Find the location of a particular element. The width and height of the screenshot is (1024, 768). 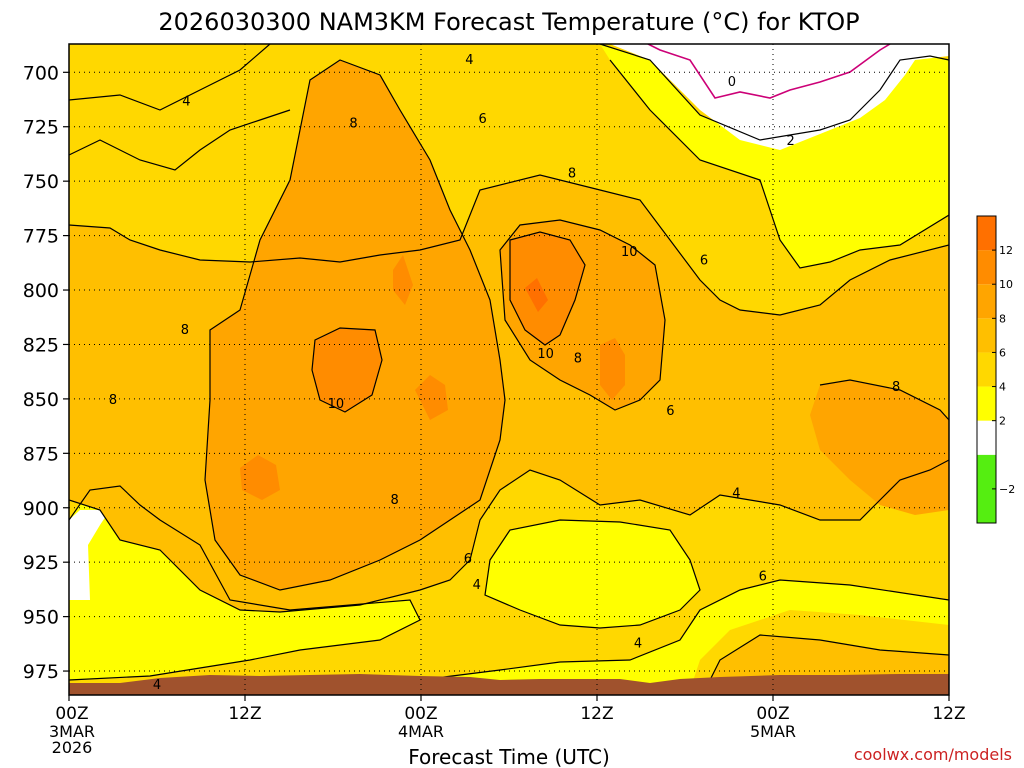

colorbar-tick-label: 12 is located at coordinates (1006, 250).